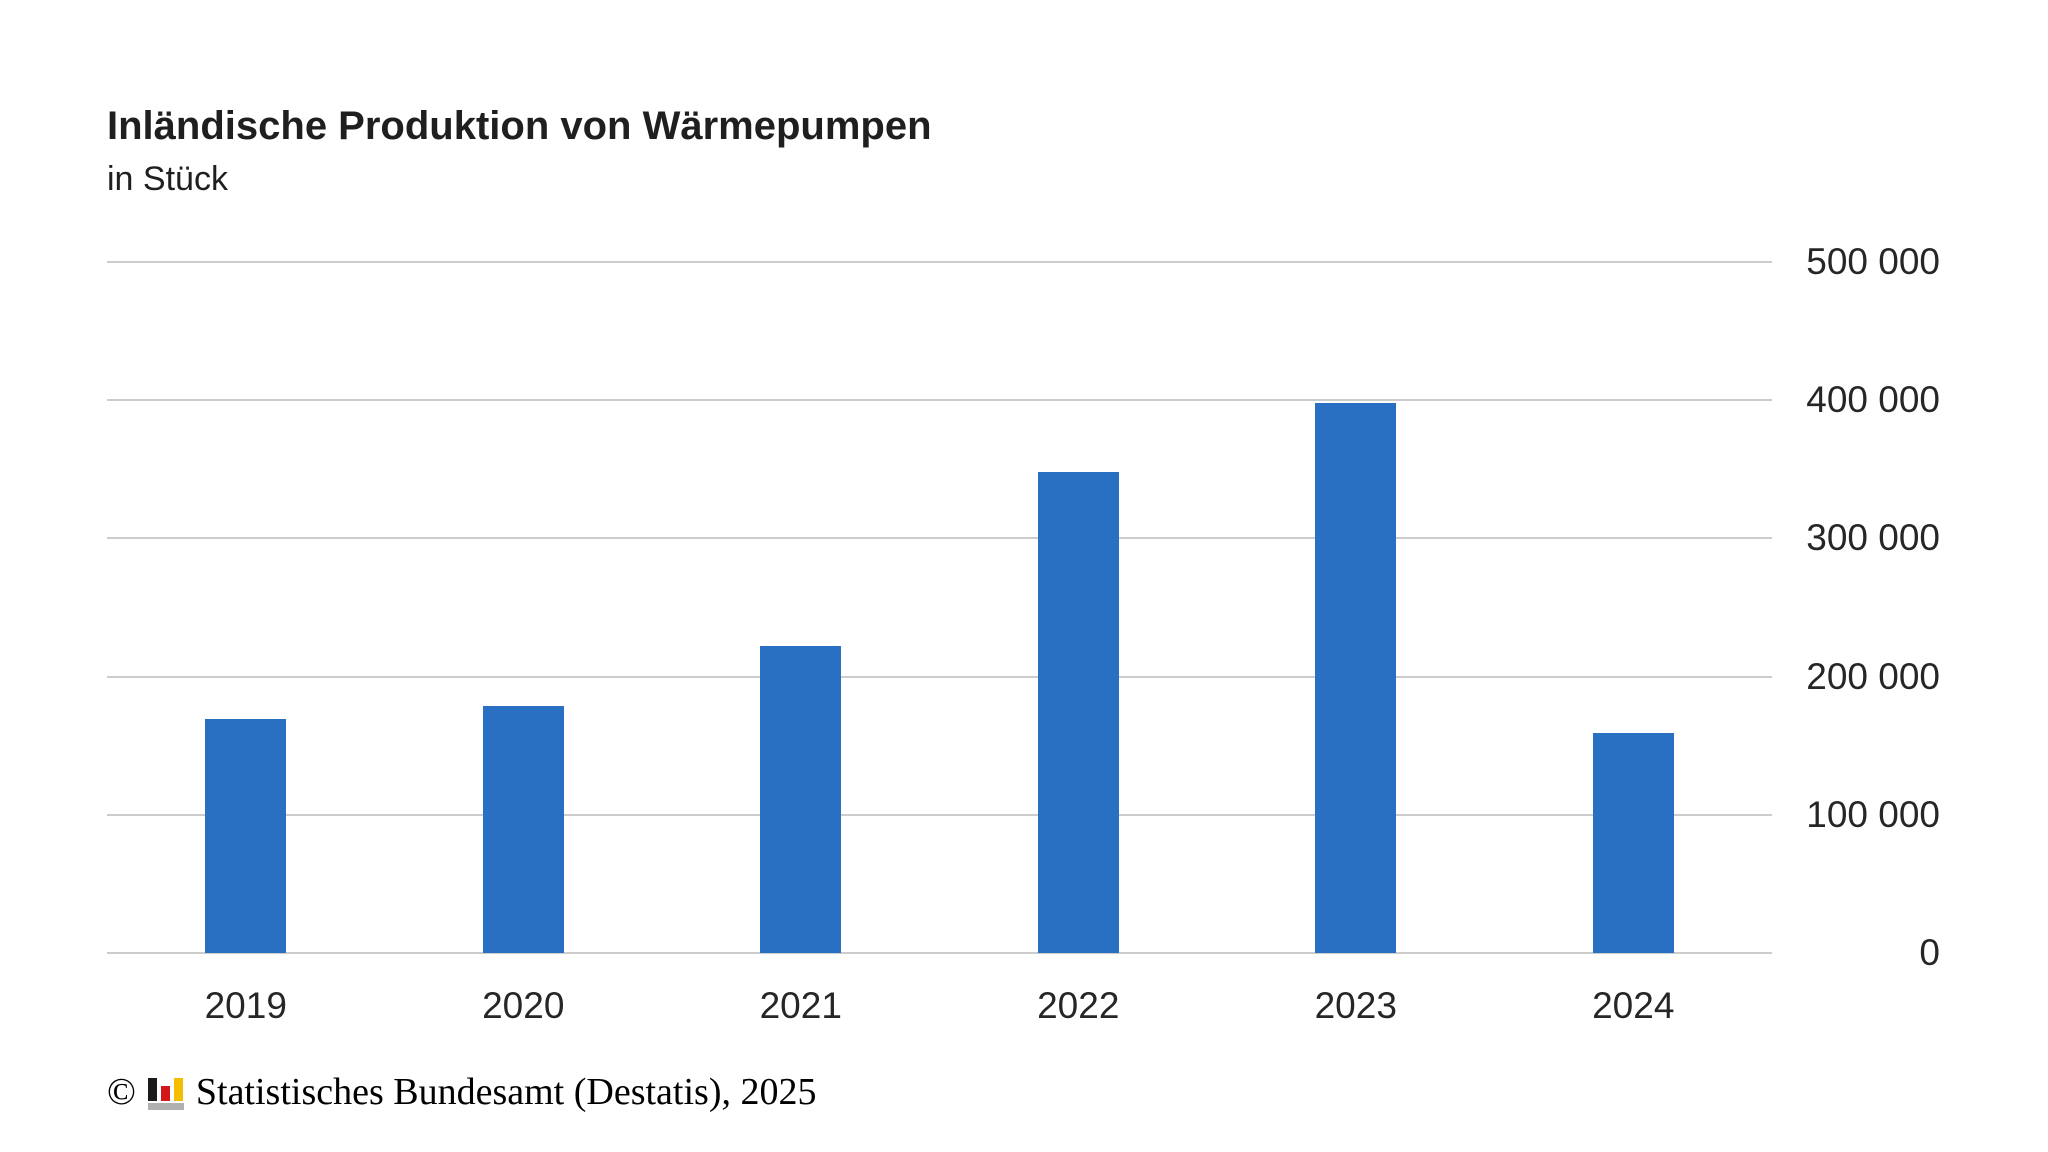 The image size is (2048, 1152). I want to click on bar-2021, so click(801, 799).